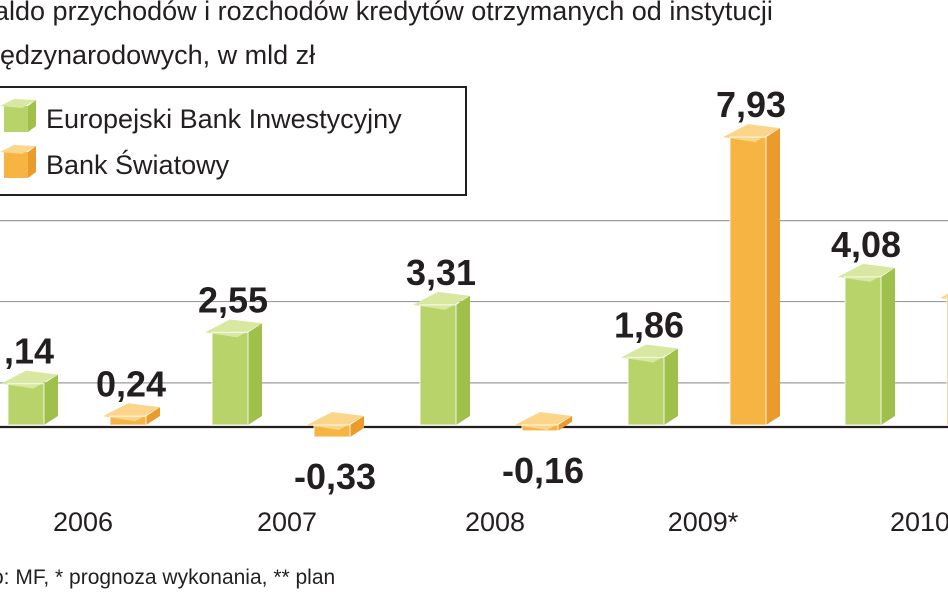 Image resolution: width=948 pixels, height=593 pixels. Describe the element at coordinates (947, 361) in the screenshot. I see `bar-bs-4-edge` at that location.